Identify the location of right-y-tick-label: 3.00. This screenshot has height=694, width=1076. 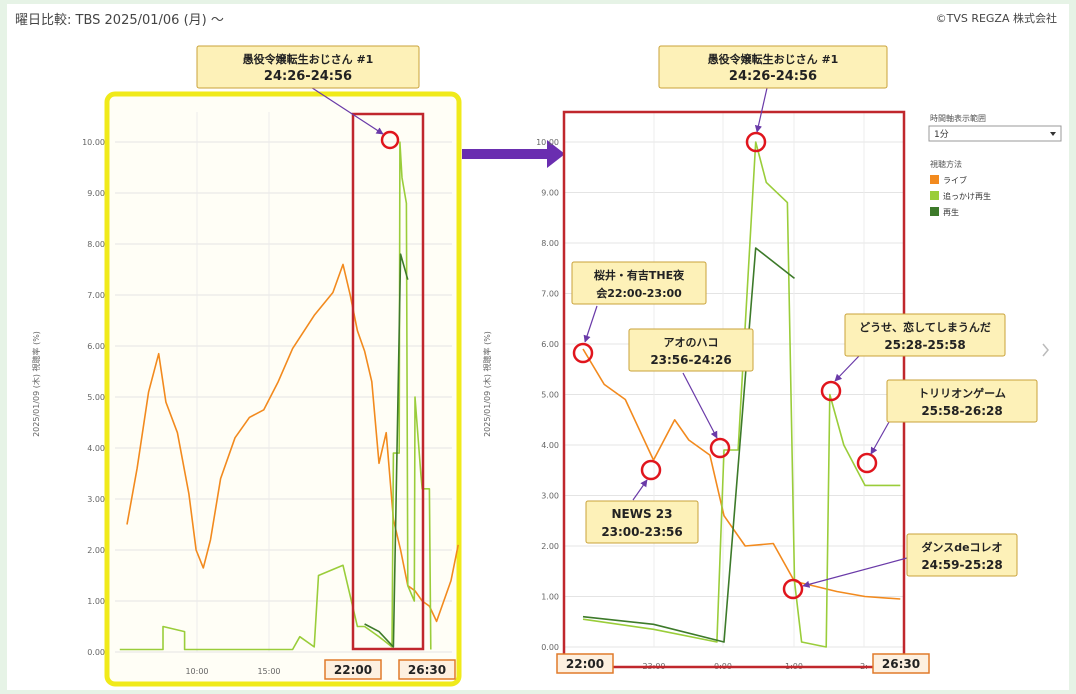
(550, 496).